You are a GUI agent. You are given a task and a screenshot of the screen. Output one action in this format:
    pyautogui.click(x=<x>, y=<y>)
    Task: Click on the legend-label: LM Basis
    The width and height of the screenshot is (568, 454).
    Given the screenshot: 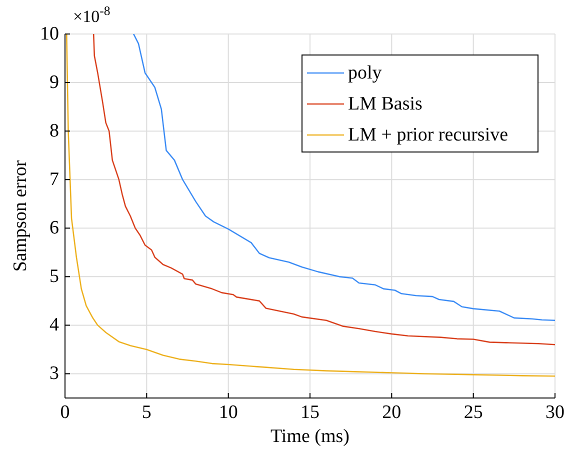 What is the action you would take?
    pyautogui.click(x=385, y=104)
    